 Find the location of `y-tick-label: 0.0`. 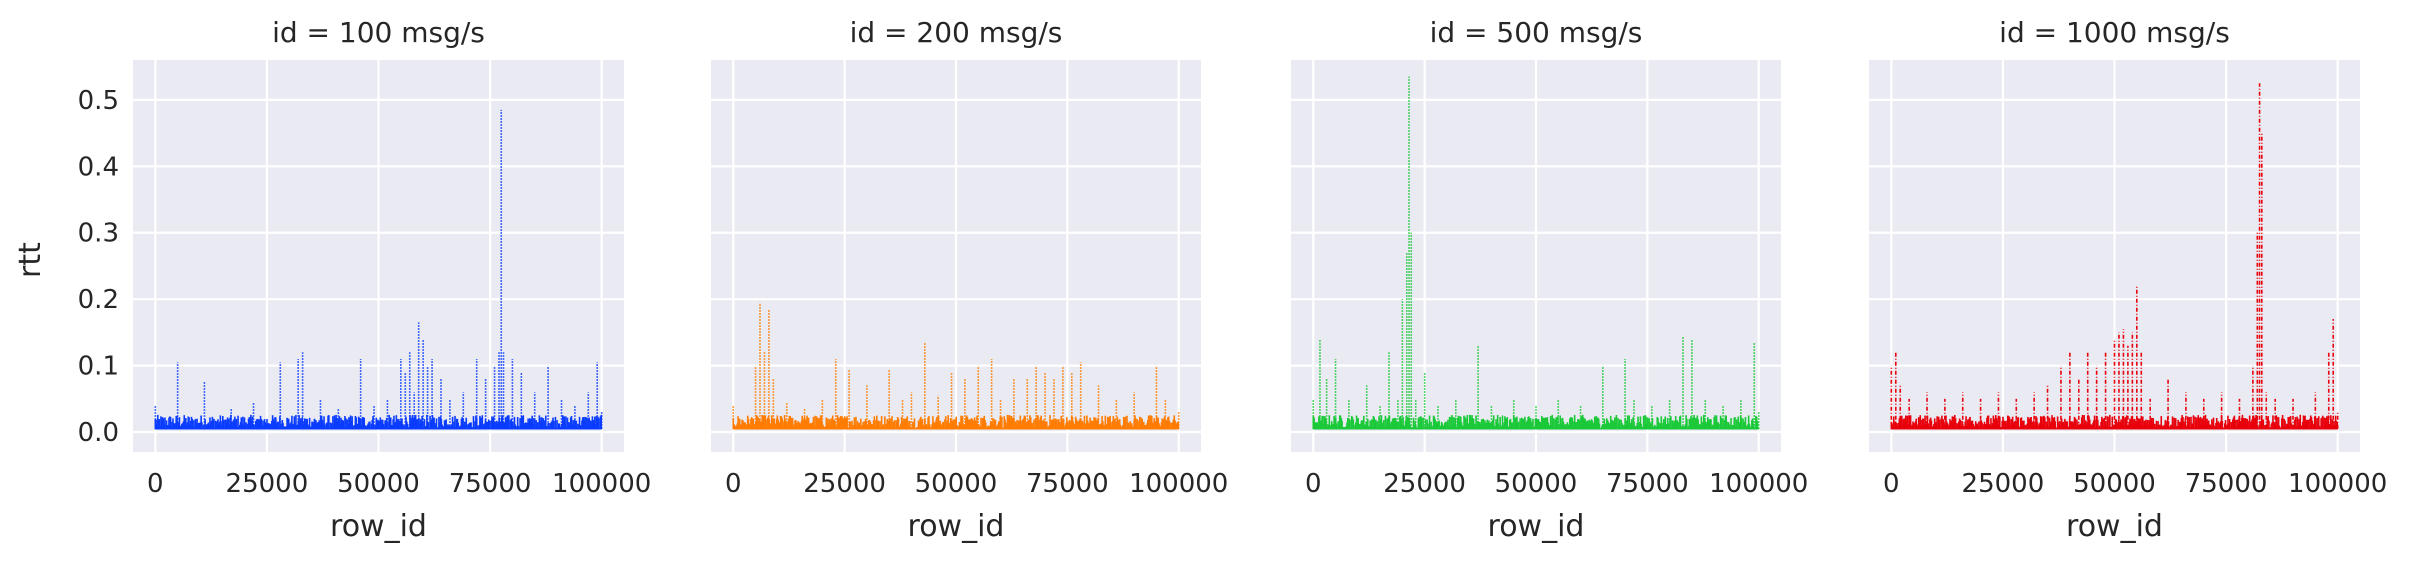

y-tick-label: 0.0 is located at coordinates (98, 433).